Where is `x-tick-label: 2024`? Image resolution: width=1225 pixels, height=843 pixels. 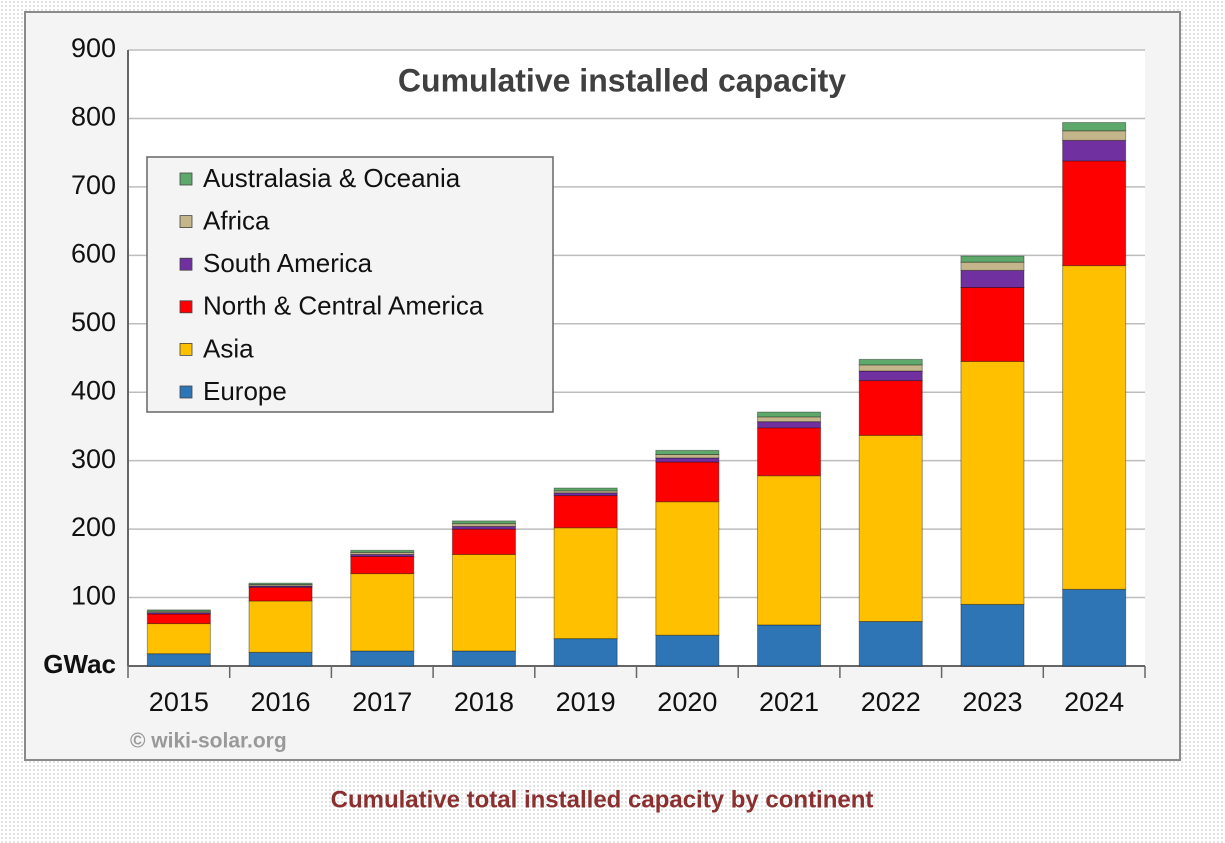 x-tick-label: 2024 is located at coordinates (1094, 702).